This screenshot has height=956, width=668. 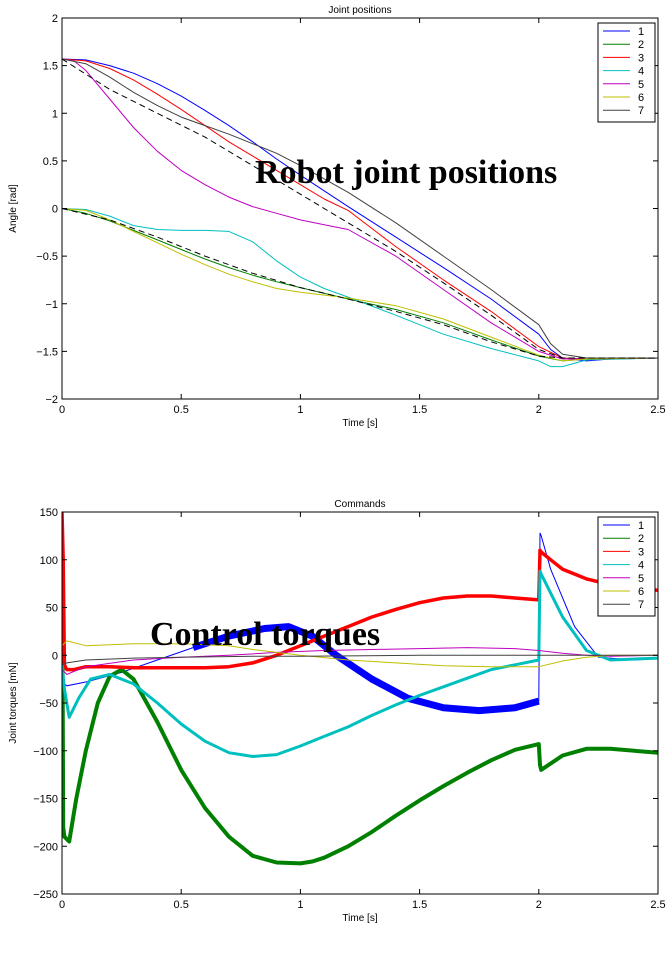 What do you see at coordinates (50, 67) in the screenshot?
I see `y-tick-label: 1.5` at bounding box center [50, 67].